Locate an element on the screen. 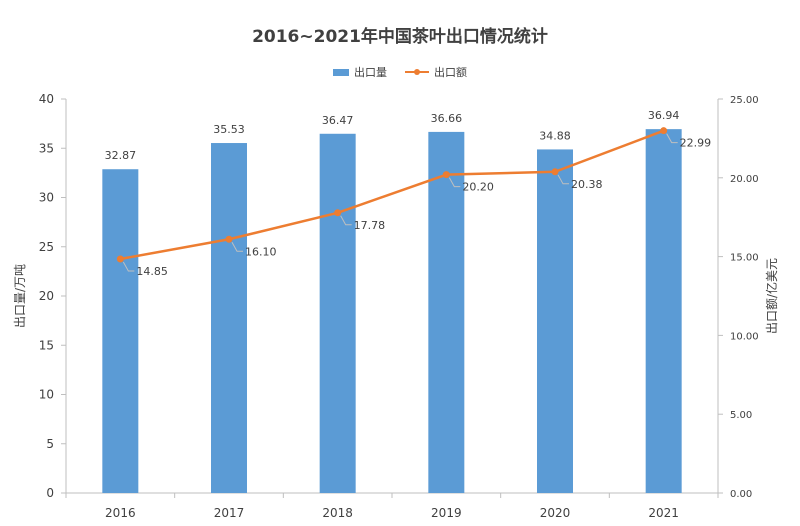  y-tick-left-label: 0 is located at coordinates (50, 493).